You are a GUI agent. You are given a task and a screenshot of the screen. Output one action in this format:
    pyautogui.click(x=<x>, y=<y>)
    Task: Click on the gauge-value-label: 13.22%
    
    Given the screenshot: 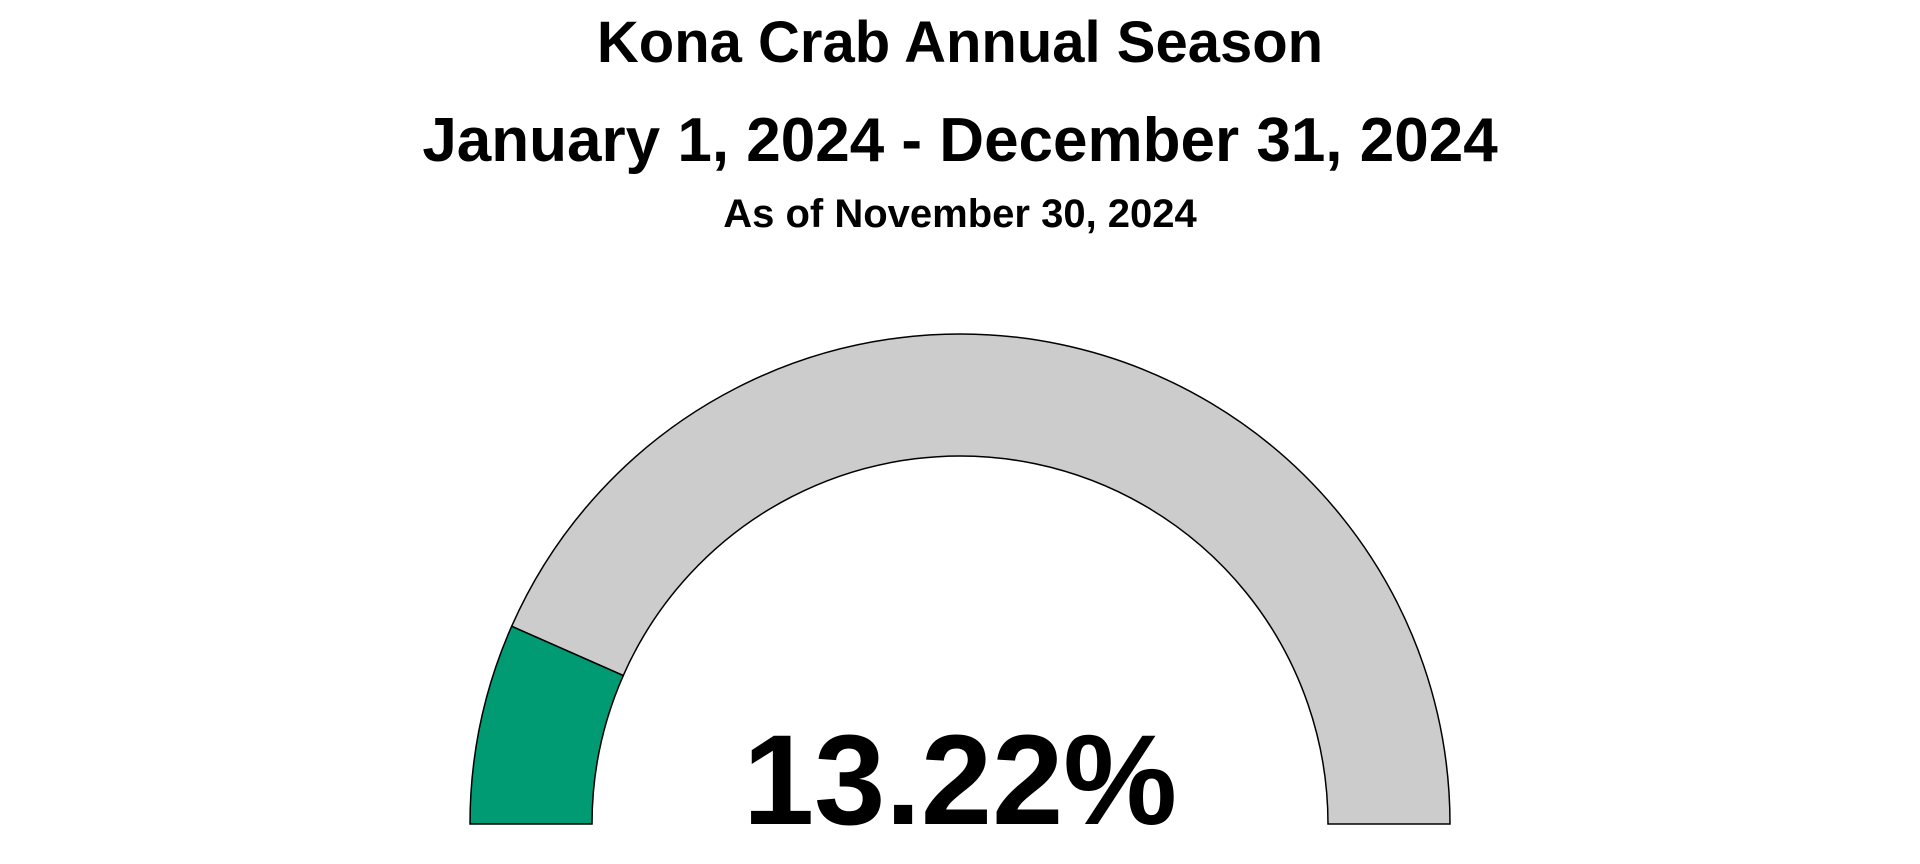 What is the action you would take?
    pyautogui.click(x=960, y=780)
    